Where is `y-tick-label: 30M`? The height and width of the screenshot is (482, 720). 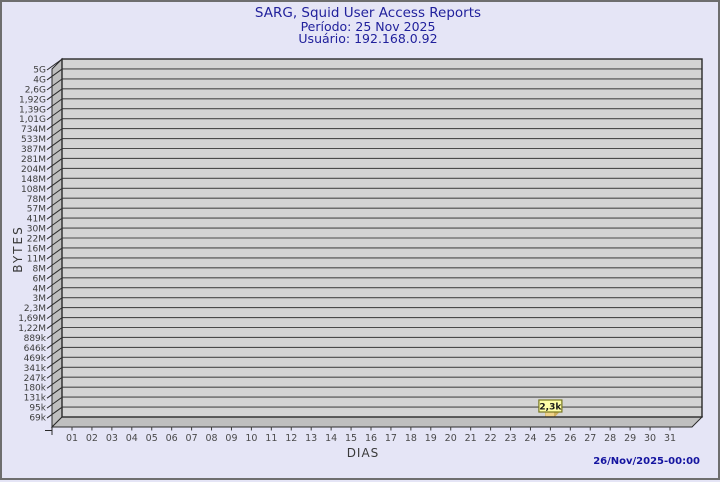
y-tick-label: 30M is located at coordinates (36, 230).